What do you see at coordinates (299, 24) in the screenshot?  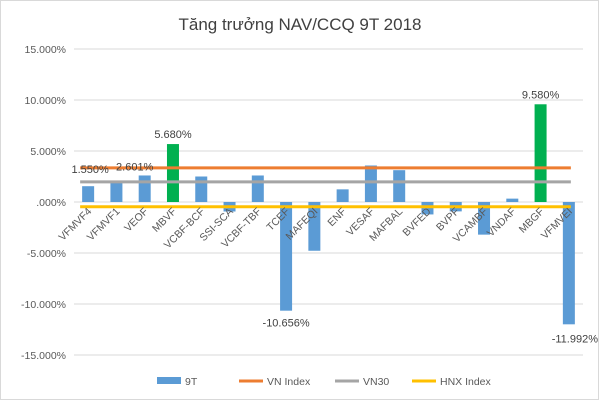 I see `chart-title: Tăng trưởng NAV/CCQ 9T 2018` at bounding box center [299, 24].